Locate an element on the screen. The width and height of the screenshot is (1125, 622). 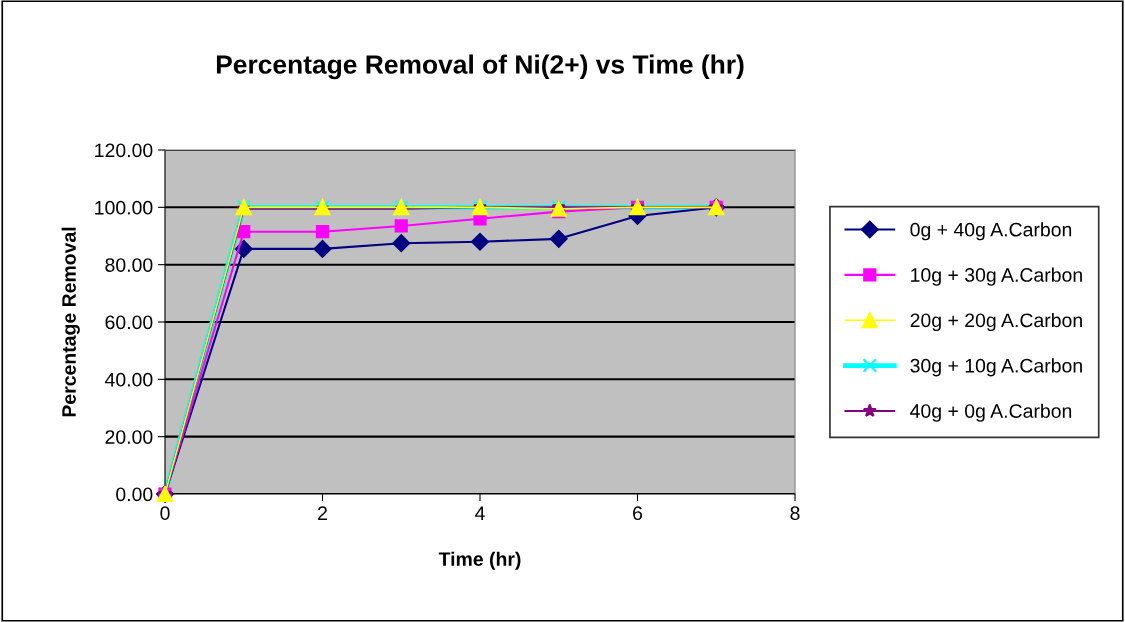
chart-title: Percentage Removal of Ni(2+) vs Time (hr) is located at coordinates (480, 67).